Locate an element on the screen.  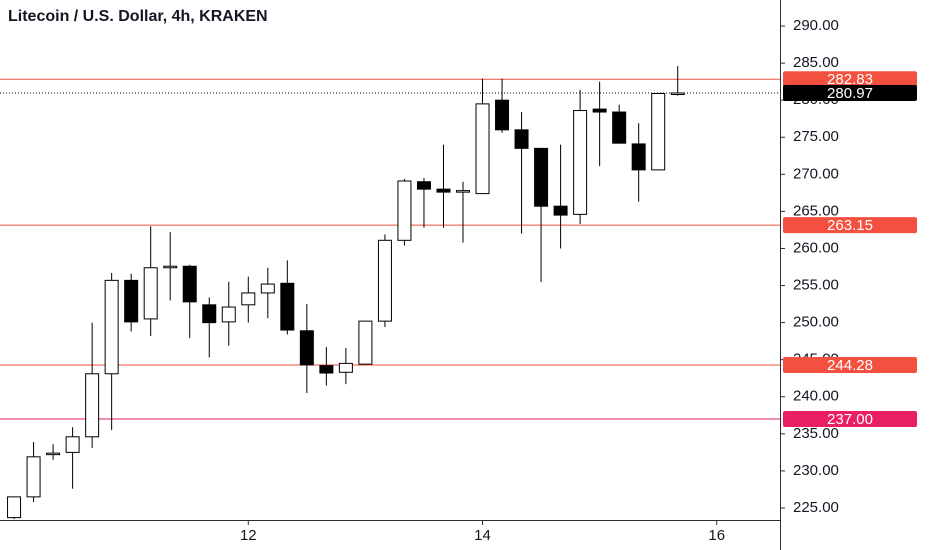
level-tag-label: 237.00 is located at coordinates (850, 419).